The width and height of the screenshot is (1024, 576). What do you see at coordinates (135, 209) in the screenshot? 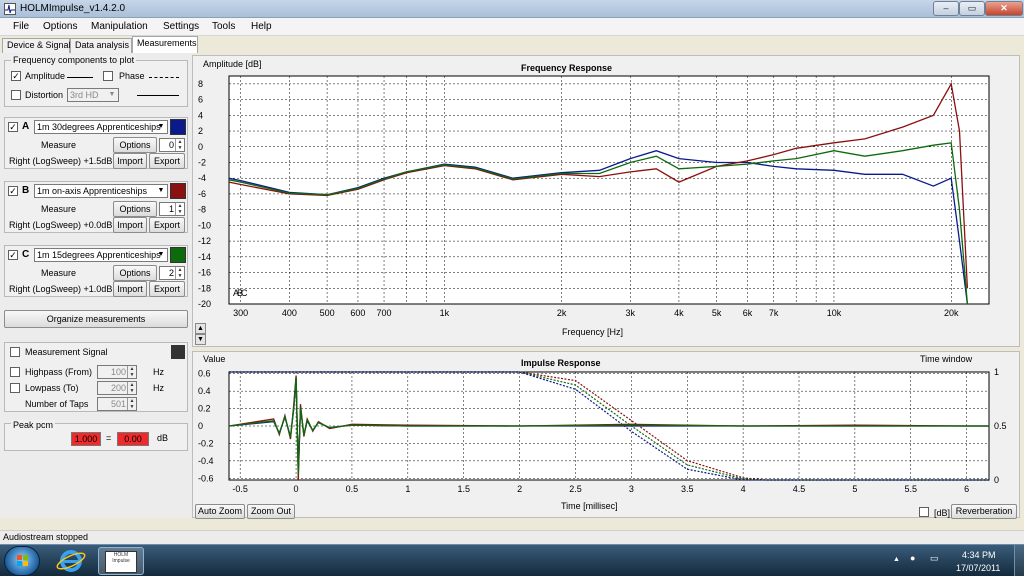
I see `measurement-b-options-button: Options` at bounding box center [135, 209].